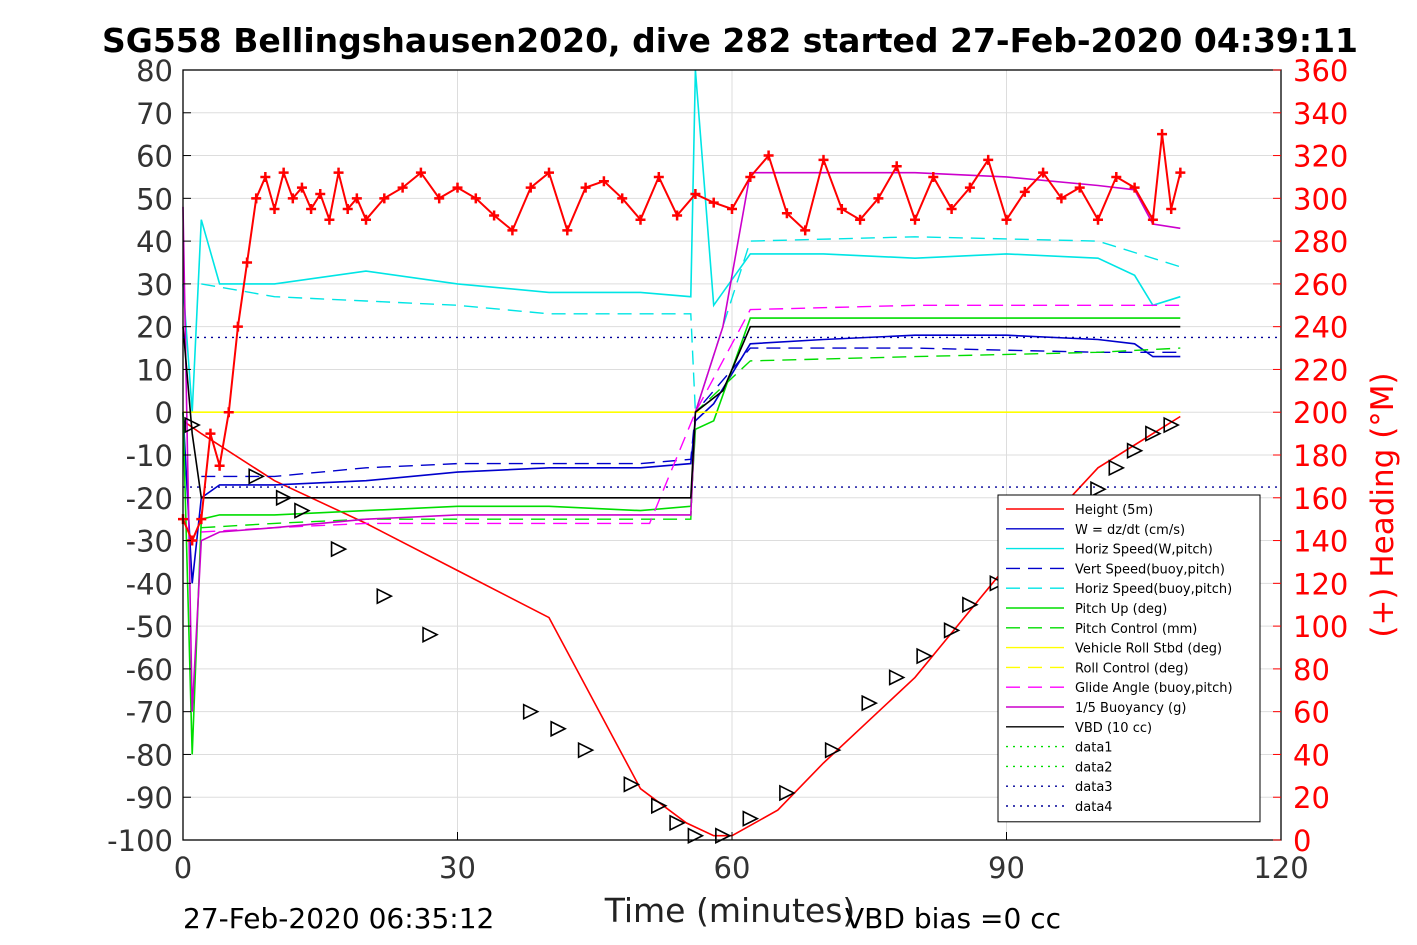 The width and height of the screenshot is (1417, 945). What do you see at coordinates (1114, 510) in the screenshot?
I see `legend-label: Height (5m)` at bounding box center [1114, 510].